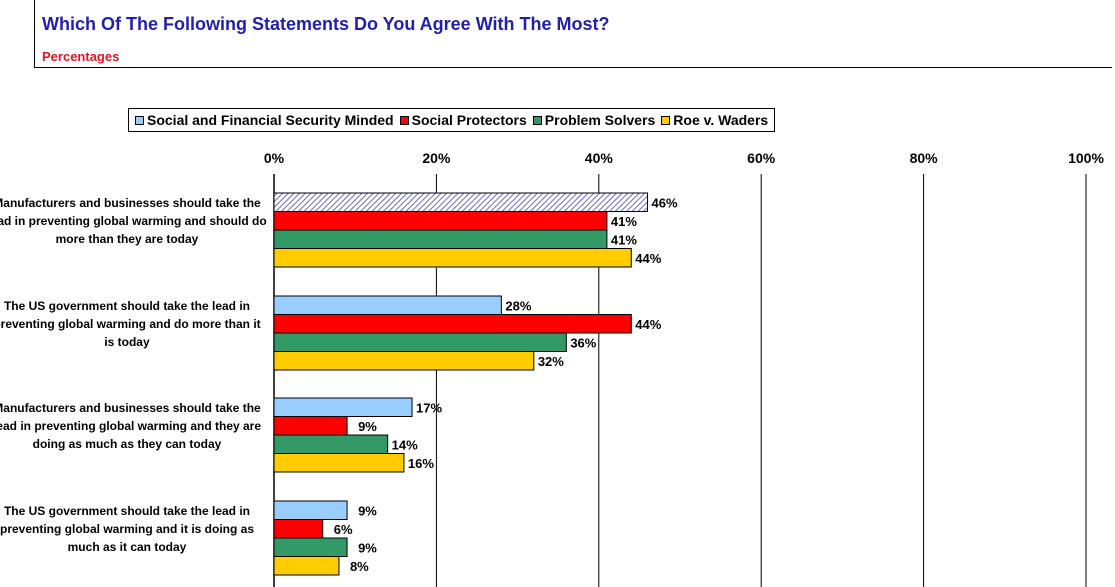 The image size is (1115, 587). I want to click on data-label: 6%, so click(343, 529).